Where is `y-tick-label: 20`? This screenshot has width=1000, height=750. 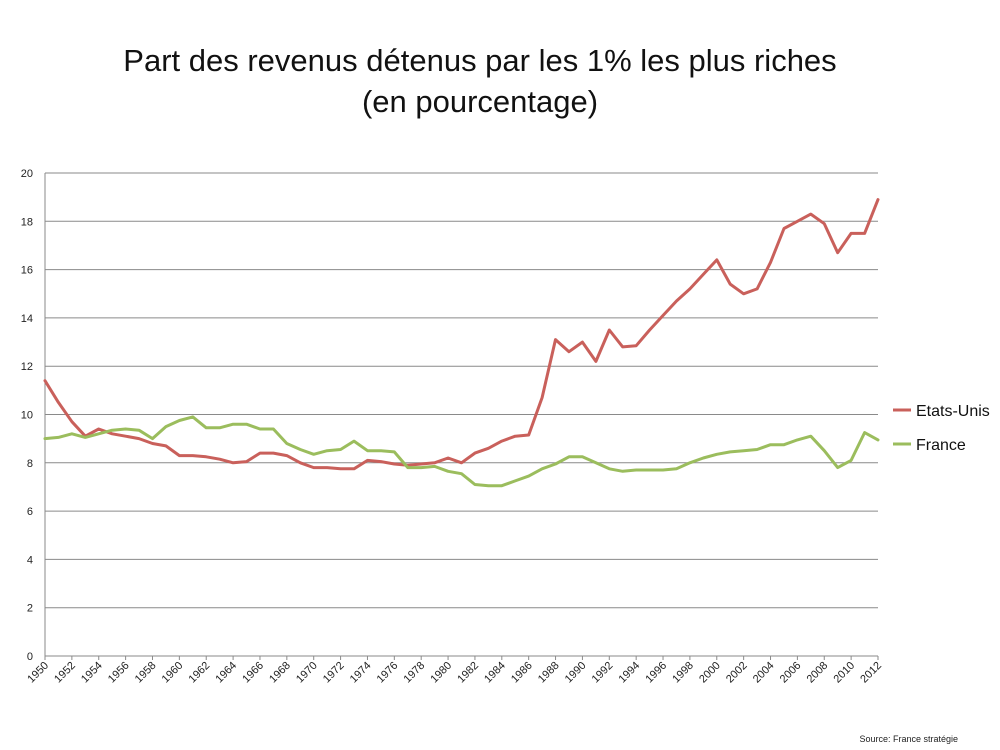
y-tick-label: 20 is located at coordinates (27, 174).